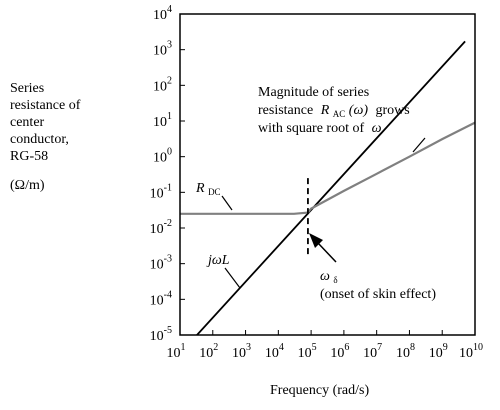  Describe the element at coordinates (377, 128) in the screenshot. I see `annotation-omega: ω` at that location.